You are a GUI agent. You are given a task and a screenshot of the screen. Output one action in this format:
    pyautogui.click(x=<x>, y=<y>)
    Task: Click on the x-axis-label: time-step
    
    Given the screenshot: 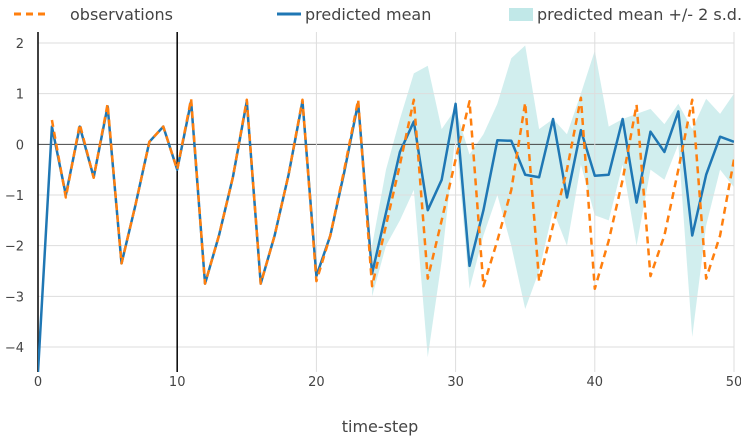 What is the action you would take?
    pyautogui.click(x=380, y=426)
    